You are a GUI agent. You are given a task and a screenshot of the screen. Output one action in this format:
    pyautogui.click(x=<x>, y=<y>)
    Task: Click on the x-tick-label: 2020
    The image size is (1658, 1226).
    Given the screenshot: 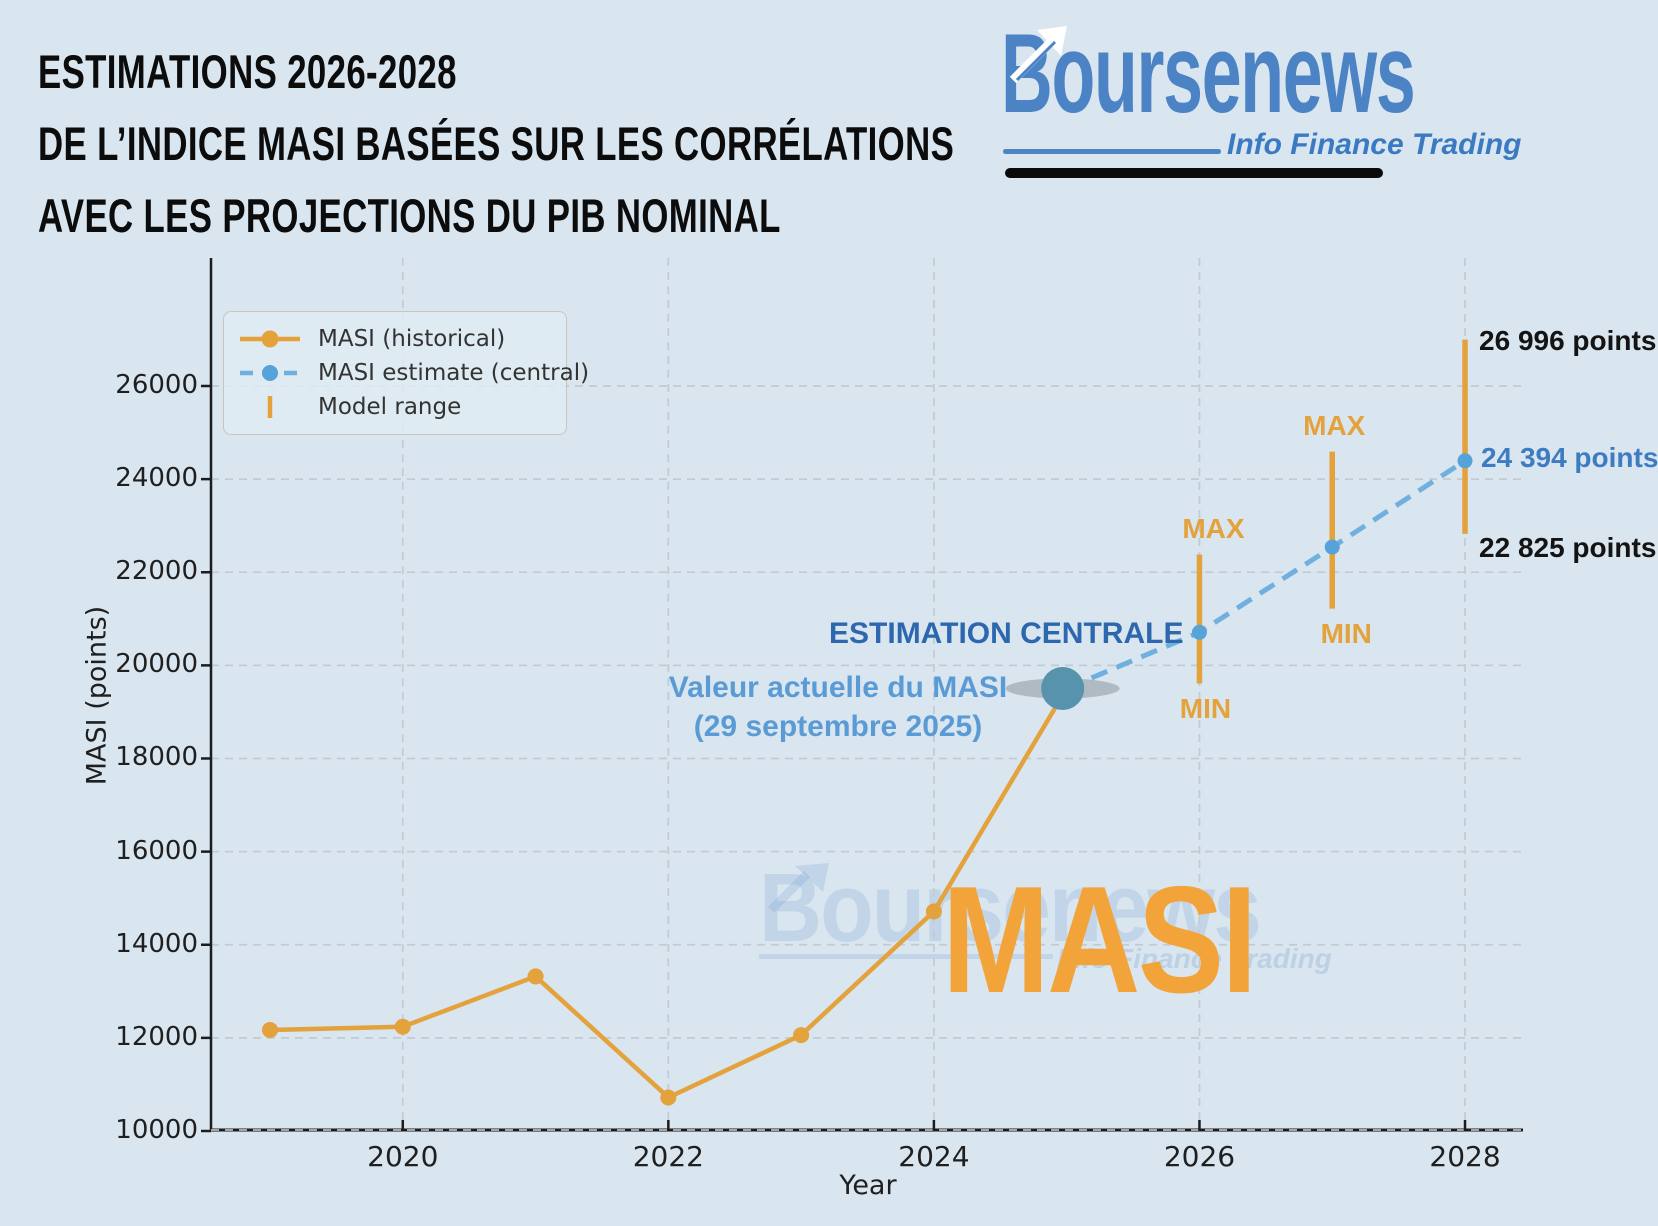 What is the action you would take?
    pyautogui.click(x=403, y=1156)
    